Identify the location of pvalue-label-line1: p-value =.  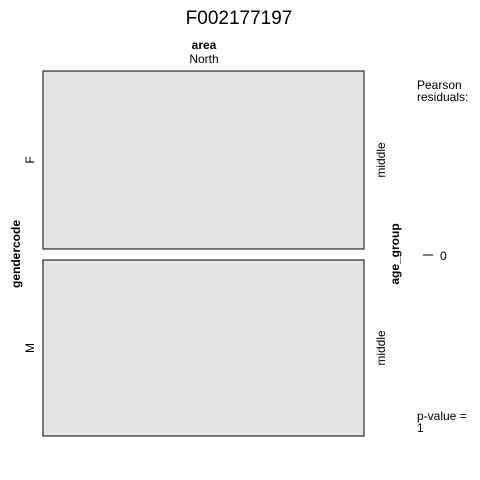
(442, 416).